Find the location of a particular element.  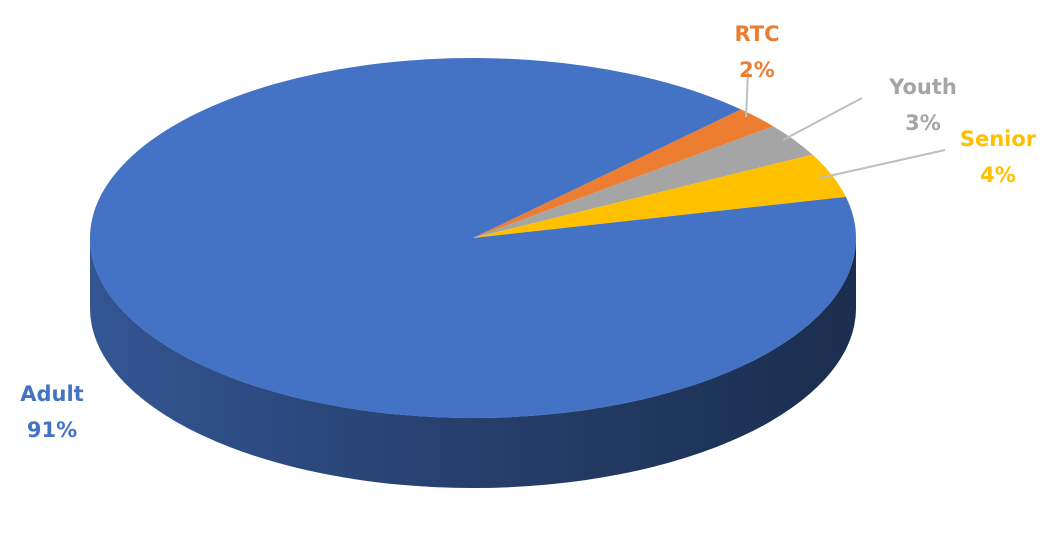

data-label-value: 4% is located at coordinates (998, 175).